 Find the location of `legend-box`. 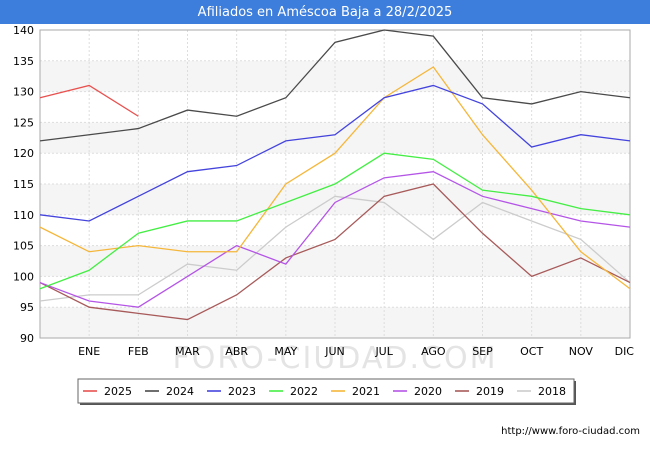

legend-box is located at coordinates (326, 391).